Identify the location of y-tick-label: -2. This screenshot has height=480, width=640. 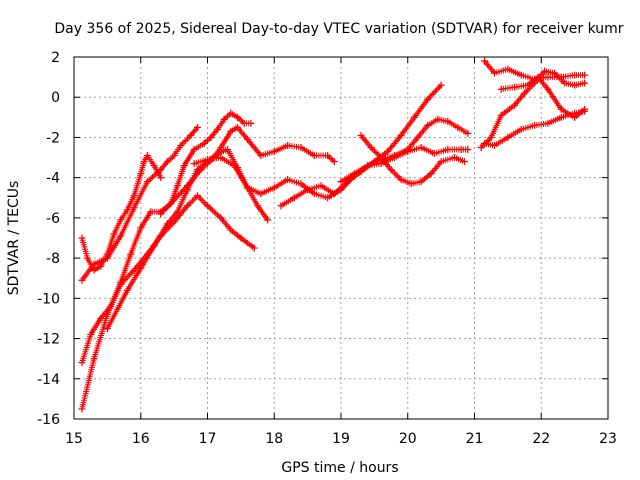
(53, 138).